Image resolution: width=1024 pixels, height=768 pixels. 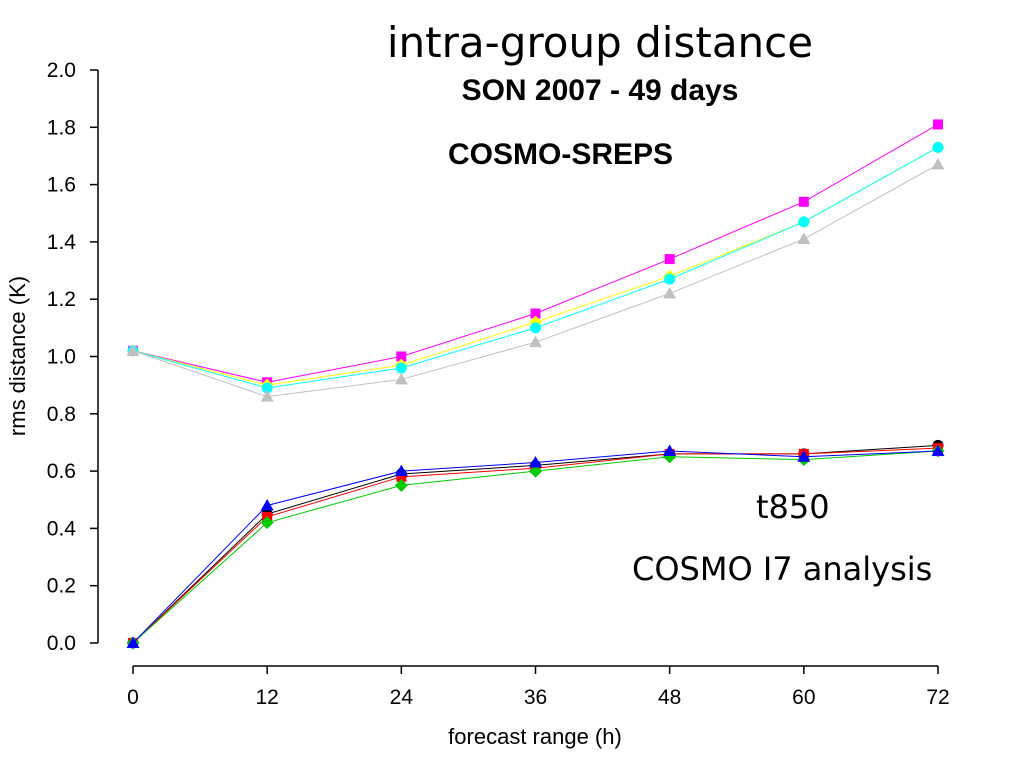 I want to click on y-tick-label: 1.4, so click(x=62, y=242).